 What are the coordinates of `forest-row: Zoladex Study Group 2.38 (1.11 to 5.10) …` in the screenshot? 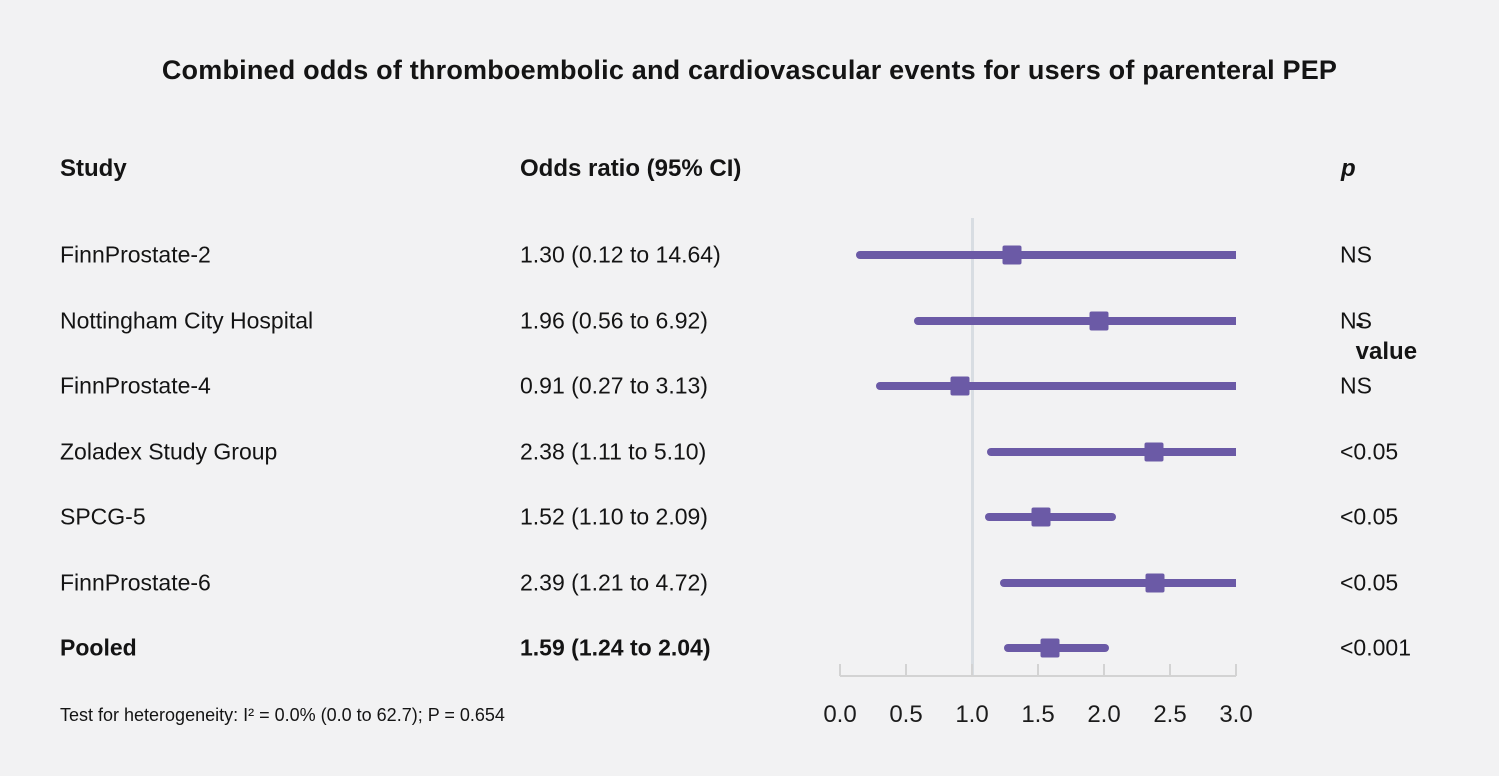 It's located at (749, 452).